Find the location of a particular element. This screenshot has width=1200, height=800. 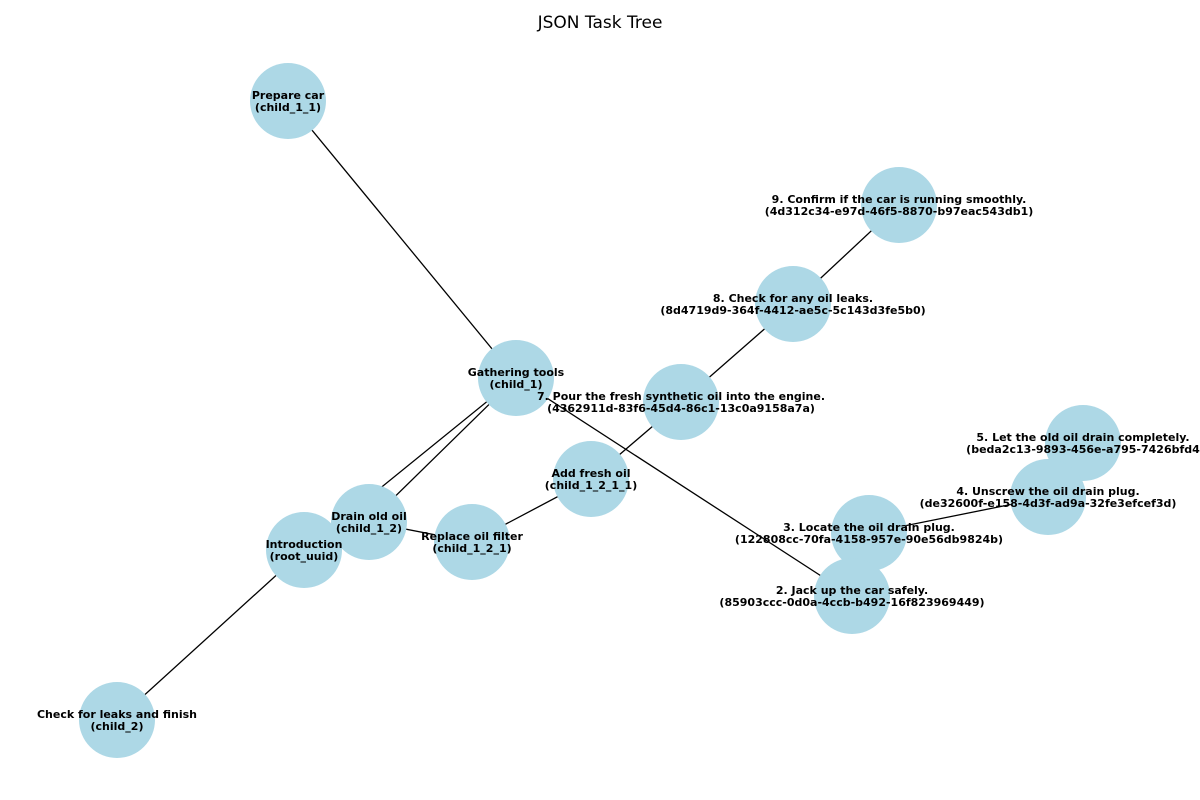

node-label-child_1_2: Drain old oil (child_1_2) is located at coordinates (369, 522).